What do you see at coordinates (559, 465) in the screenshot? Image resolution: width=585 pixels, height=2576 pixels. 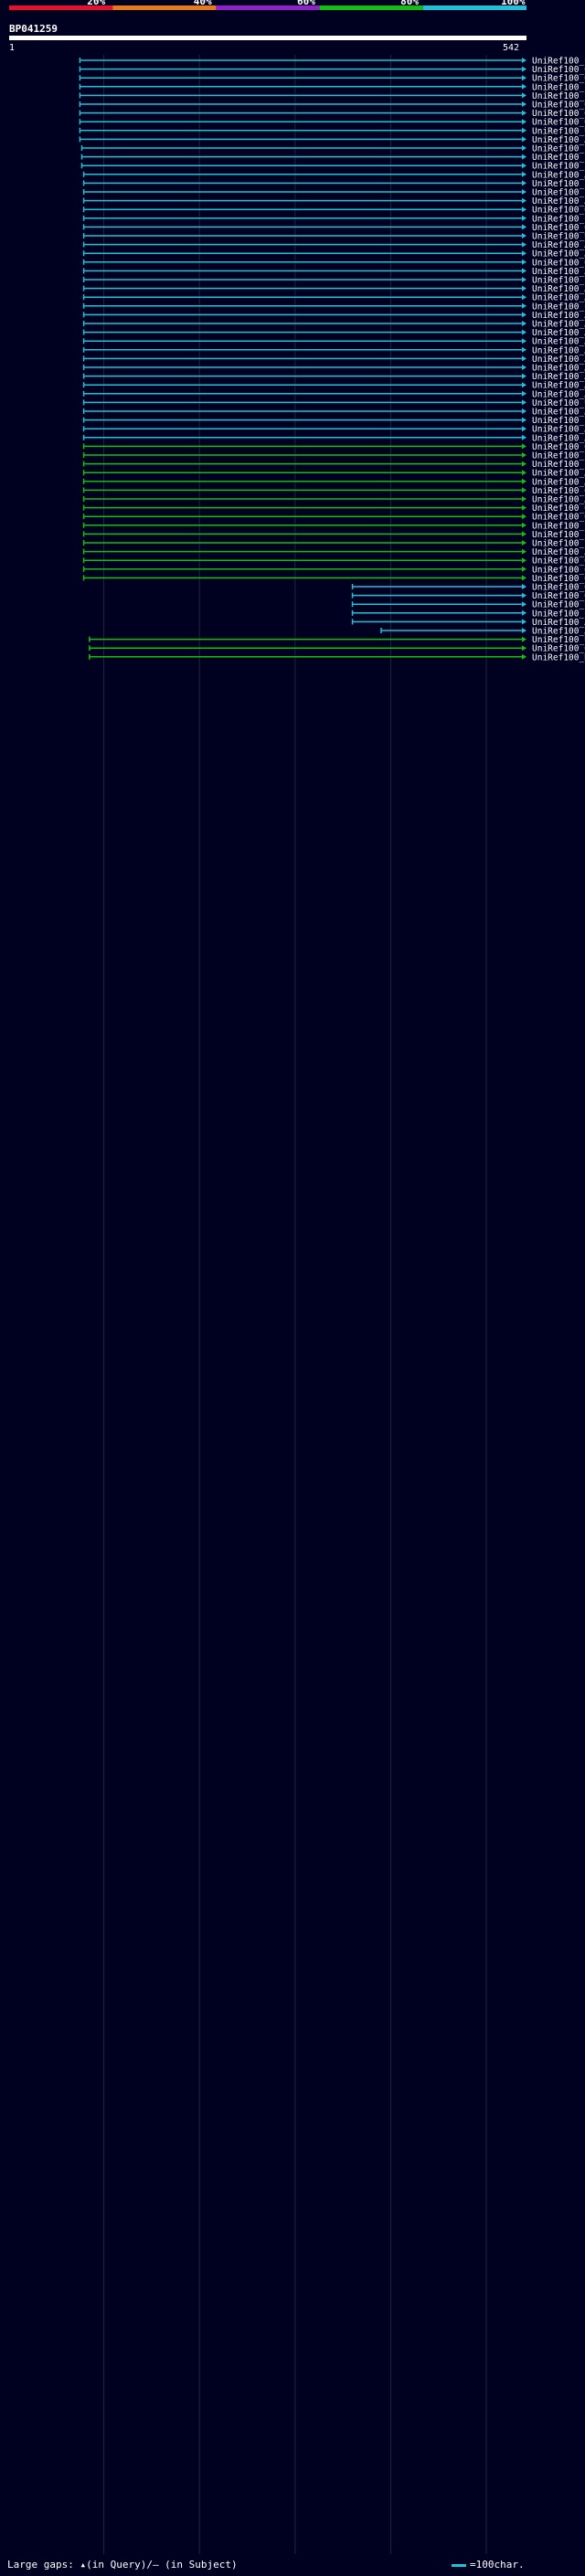 I see `hit-label: UniRef100_B5U825` at bounding box center [559, 465].